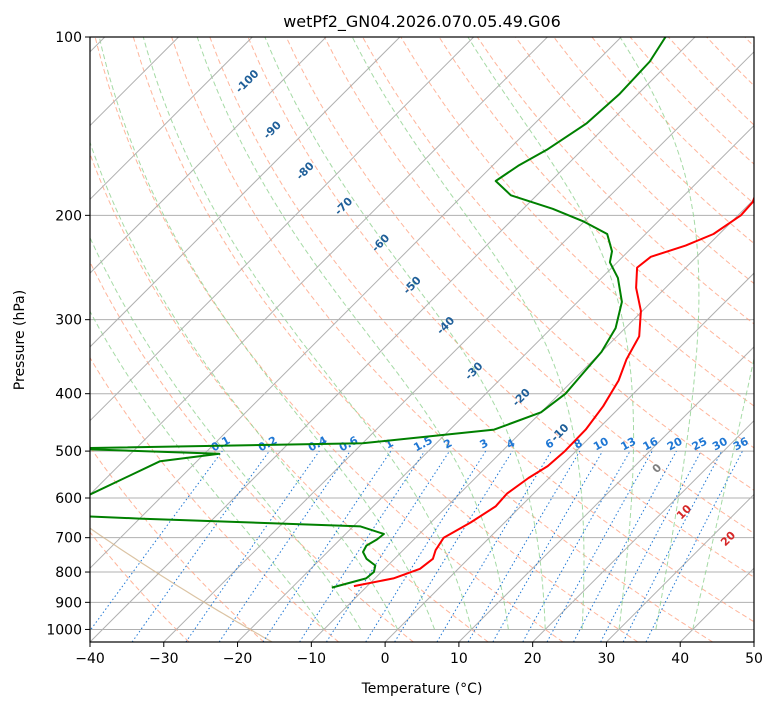  I want to click on moist-adiabat-label: -40, so click(445, 325).